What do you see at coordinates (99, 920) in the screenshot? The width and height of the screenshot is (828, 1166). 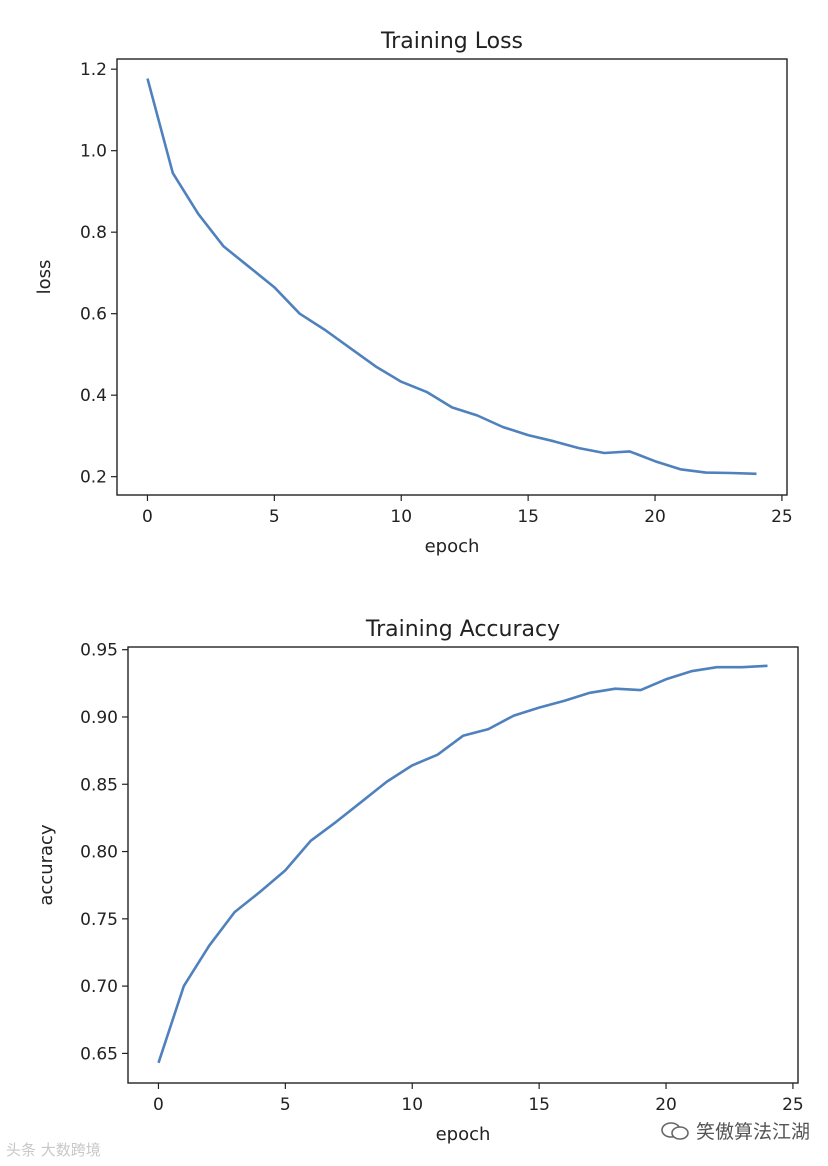 I see `y-tick-label: 0.75` at bounding box center [99, 920].